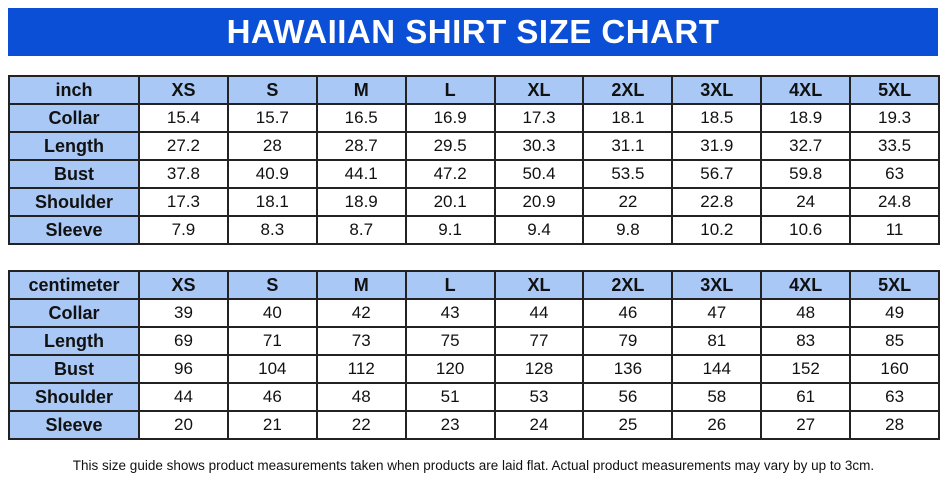 The height and width of the screenshot is (488, 947). What do you see at coordinates (474, 369) in the screenshot?
I see `table-row: Bust 96 104 112 120 128 136 144 152 160` at bounding box center [474, 369].